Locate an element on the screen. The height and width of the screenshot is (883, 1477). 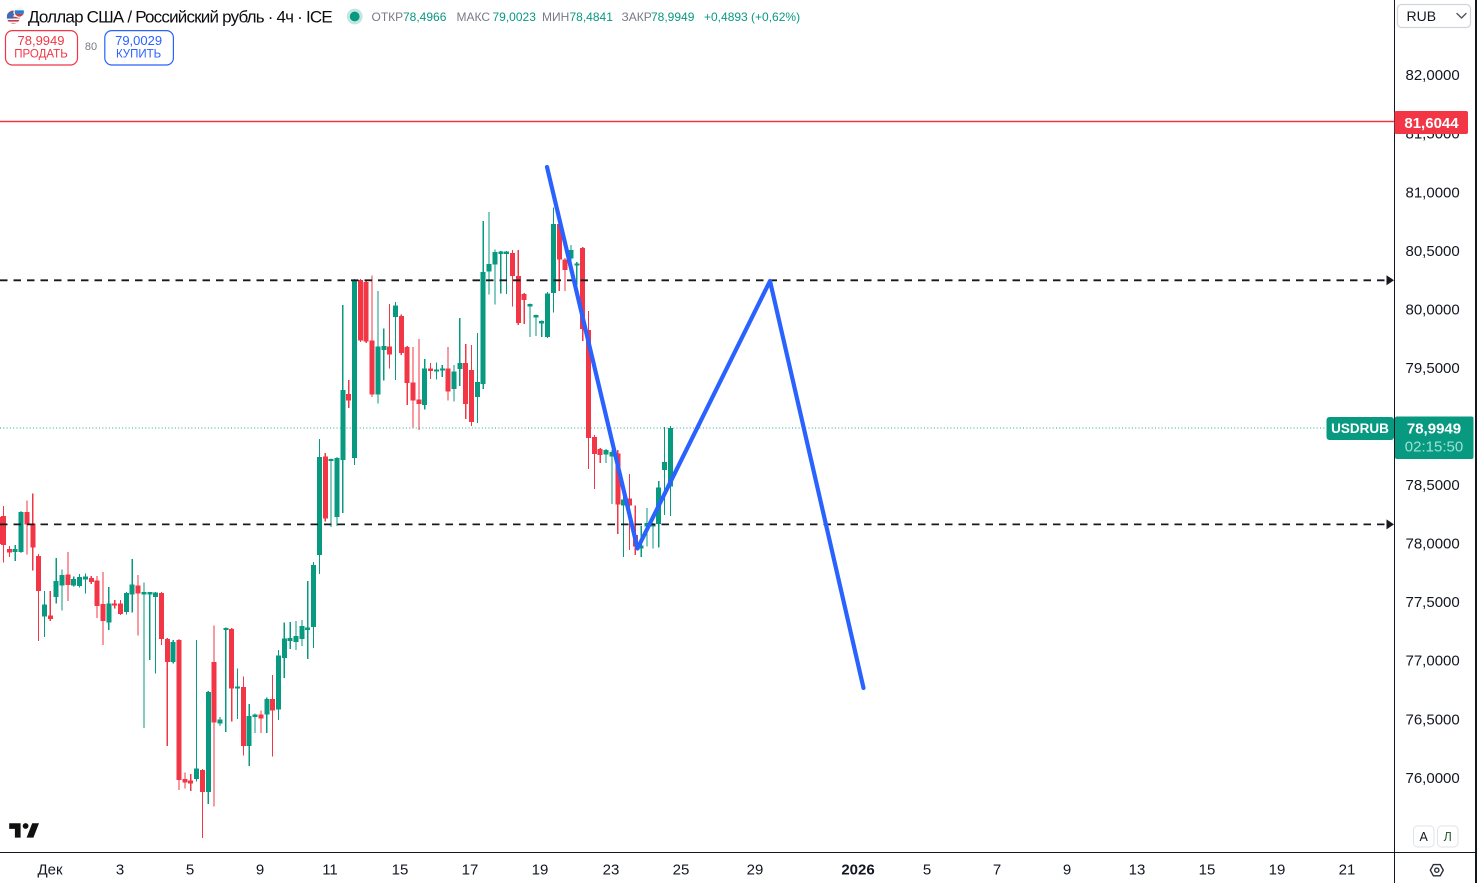
svg-text: 82,0000 is located at coordinates (1433, 75).